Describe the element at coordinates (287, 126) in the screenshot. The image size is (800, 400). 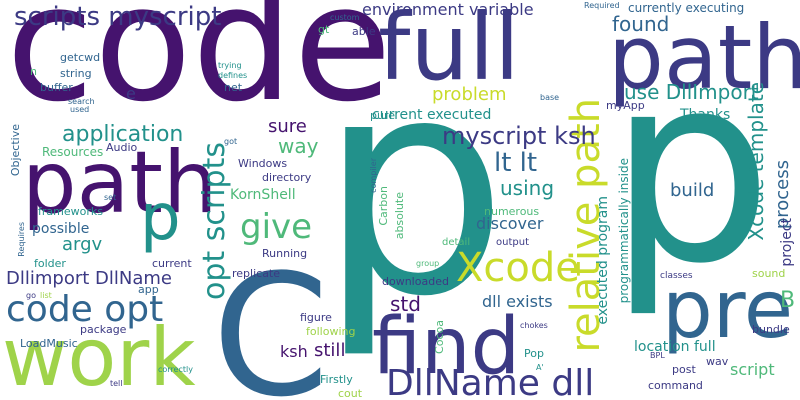
I see `word-sure: sure` at that location.